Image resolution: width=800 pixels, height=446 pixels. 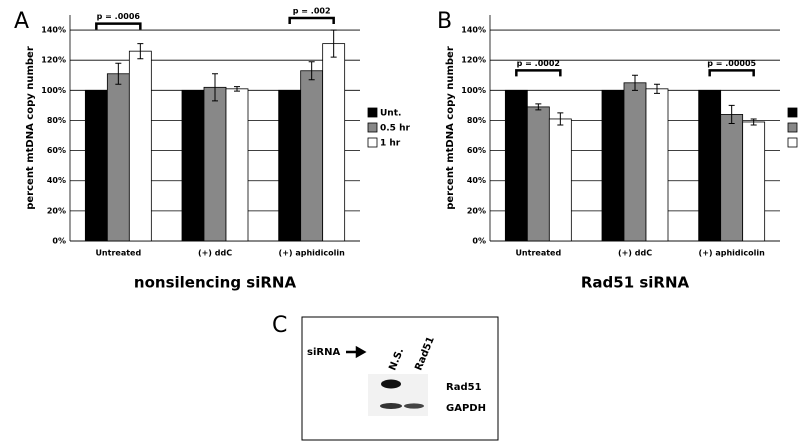 I want to click on blot-panel: siRNA N.S. Rad51 Rad51 GAPDH, so click(x=400, y=378).